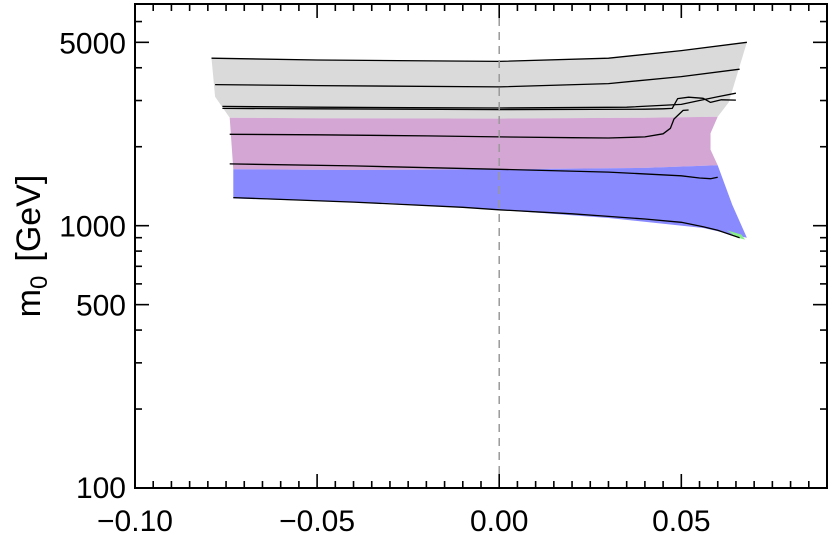 The width and height of the screenshot is (830, 535). What do you see at coordinates (92, 266) in the screenshot?
I see `y-tick-labels: 100 500 1000 5000` at bounding box center [92, 266].